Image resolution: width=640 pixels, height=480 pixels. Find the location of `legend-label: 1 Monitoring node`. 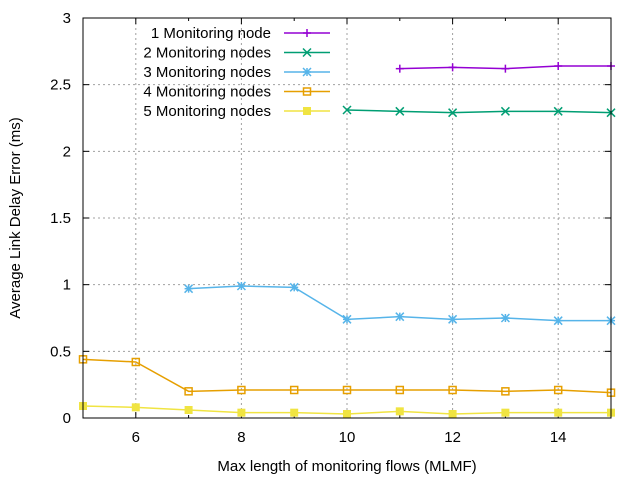

legend-label: 1 Monitoring node is located at coordinates (211, 33).